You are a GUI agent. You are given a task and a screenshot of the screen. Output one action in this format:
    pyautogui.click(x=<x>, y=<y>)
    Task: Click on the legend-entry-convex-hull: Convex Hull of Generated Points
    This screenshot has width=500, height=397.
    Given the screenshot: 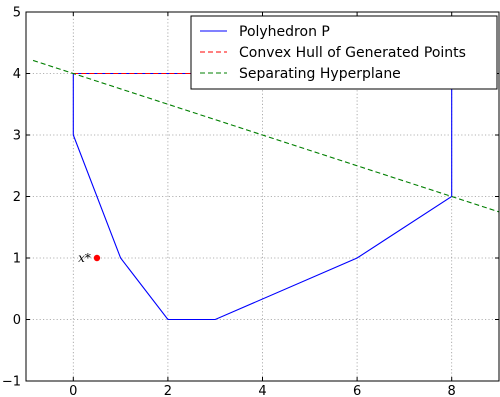 What is the action you would take?
    pyautogui.click(x=333, y=53)
    